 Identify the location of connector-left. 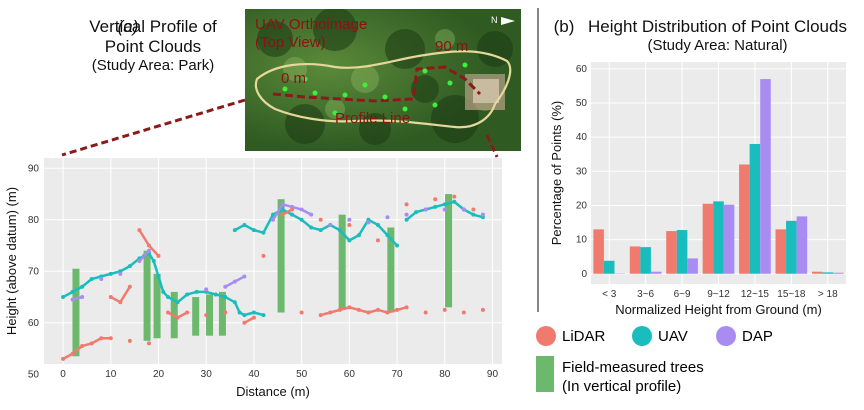
(153, 127).